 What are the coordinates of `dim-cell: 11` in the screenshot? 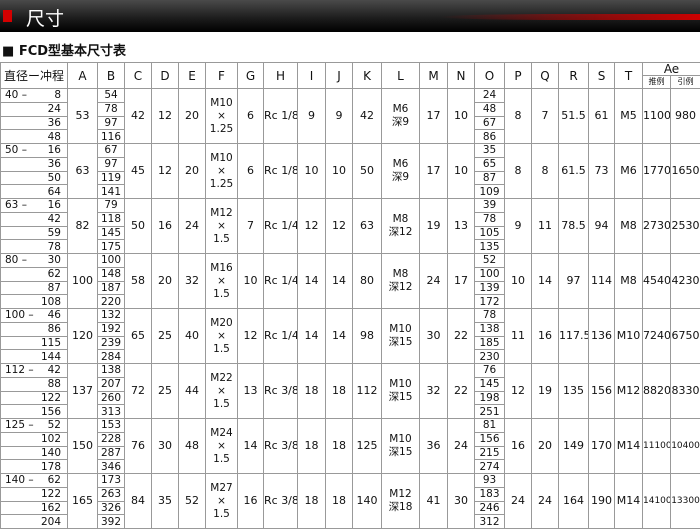 It's located at (518, 336).